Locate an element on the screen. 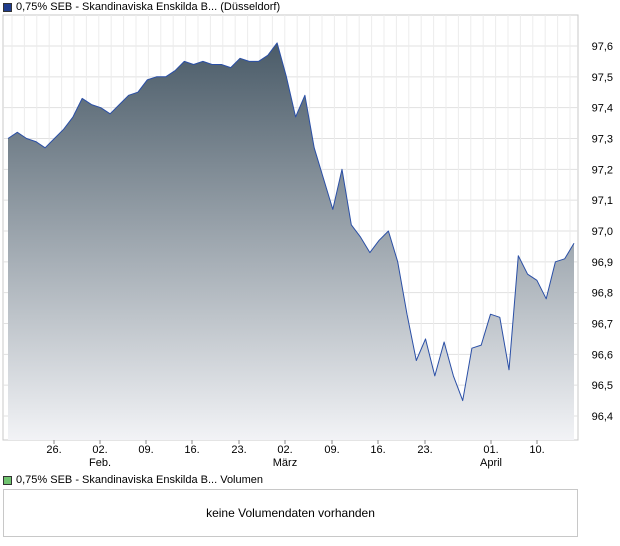 This screenshot has height=546, width=620. price-legend-swatch is located at coordinates (7, 7).